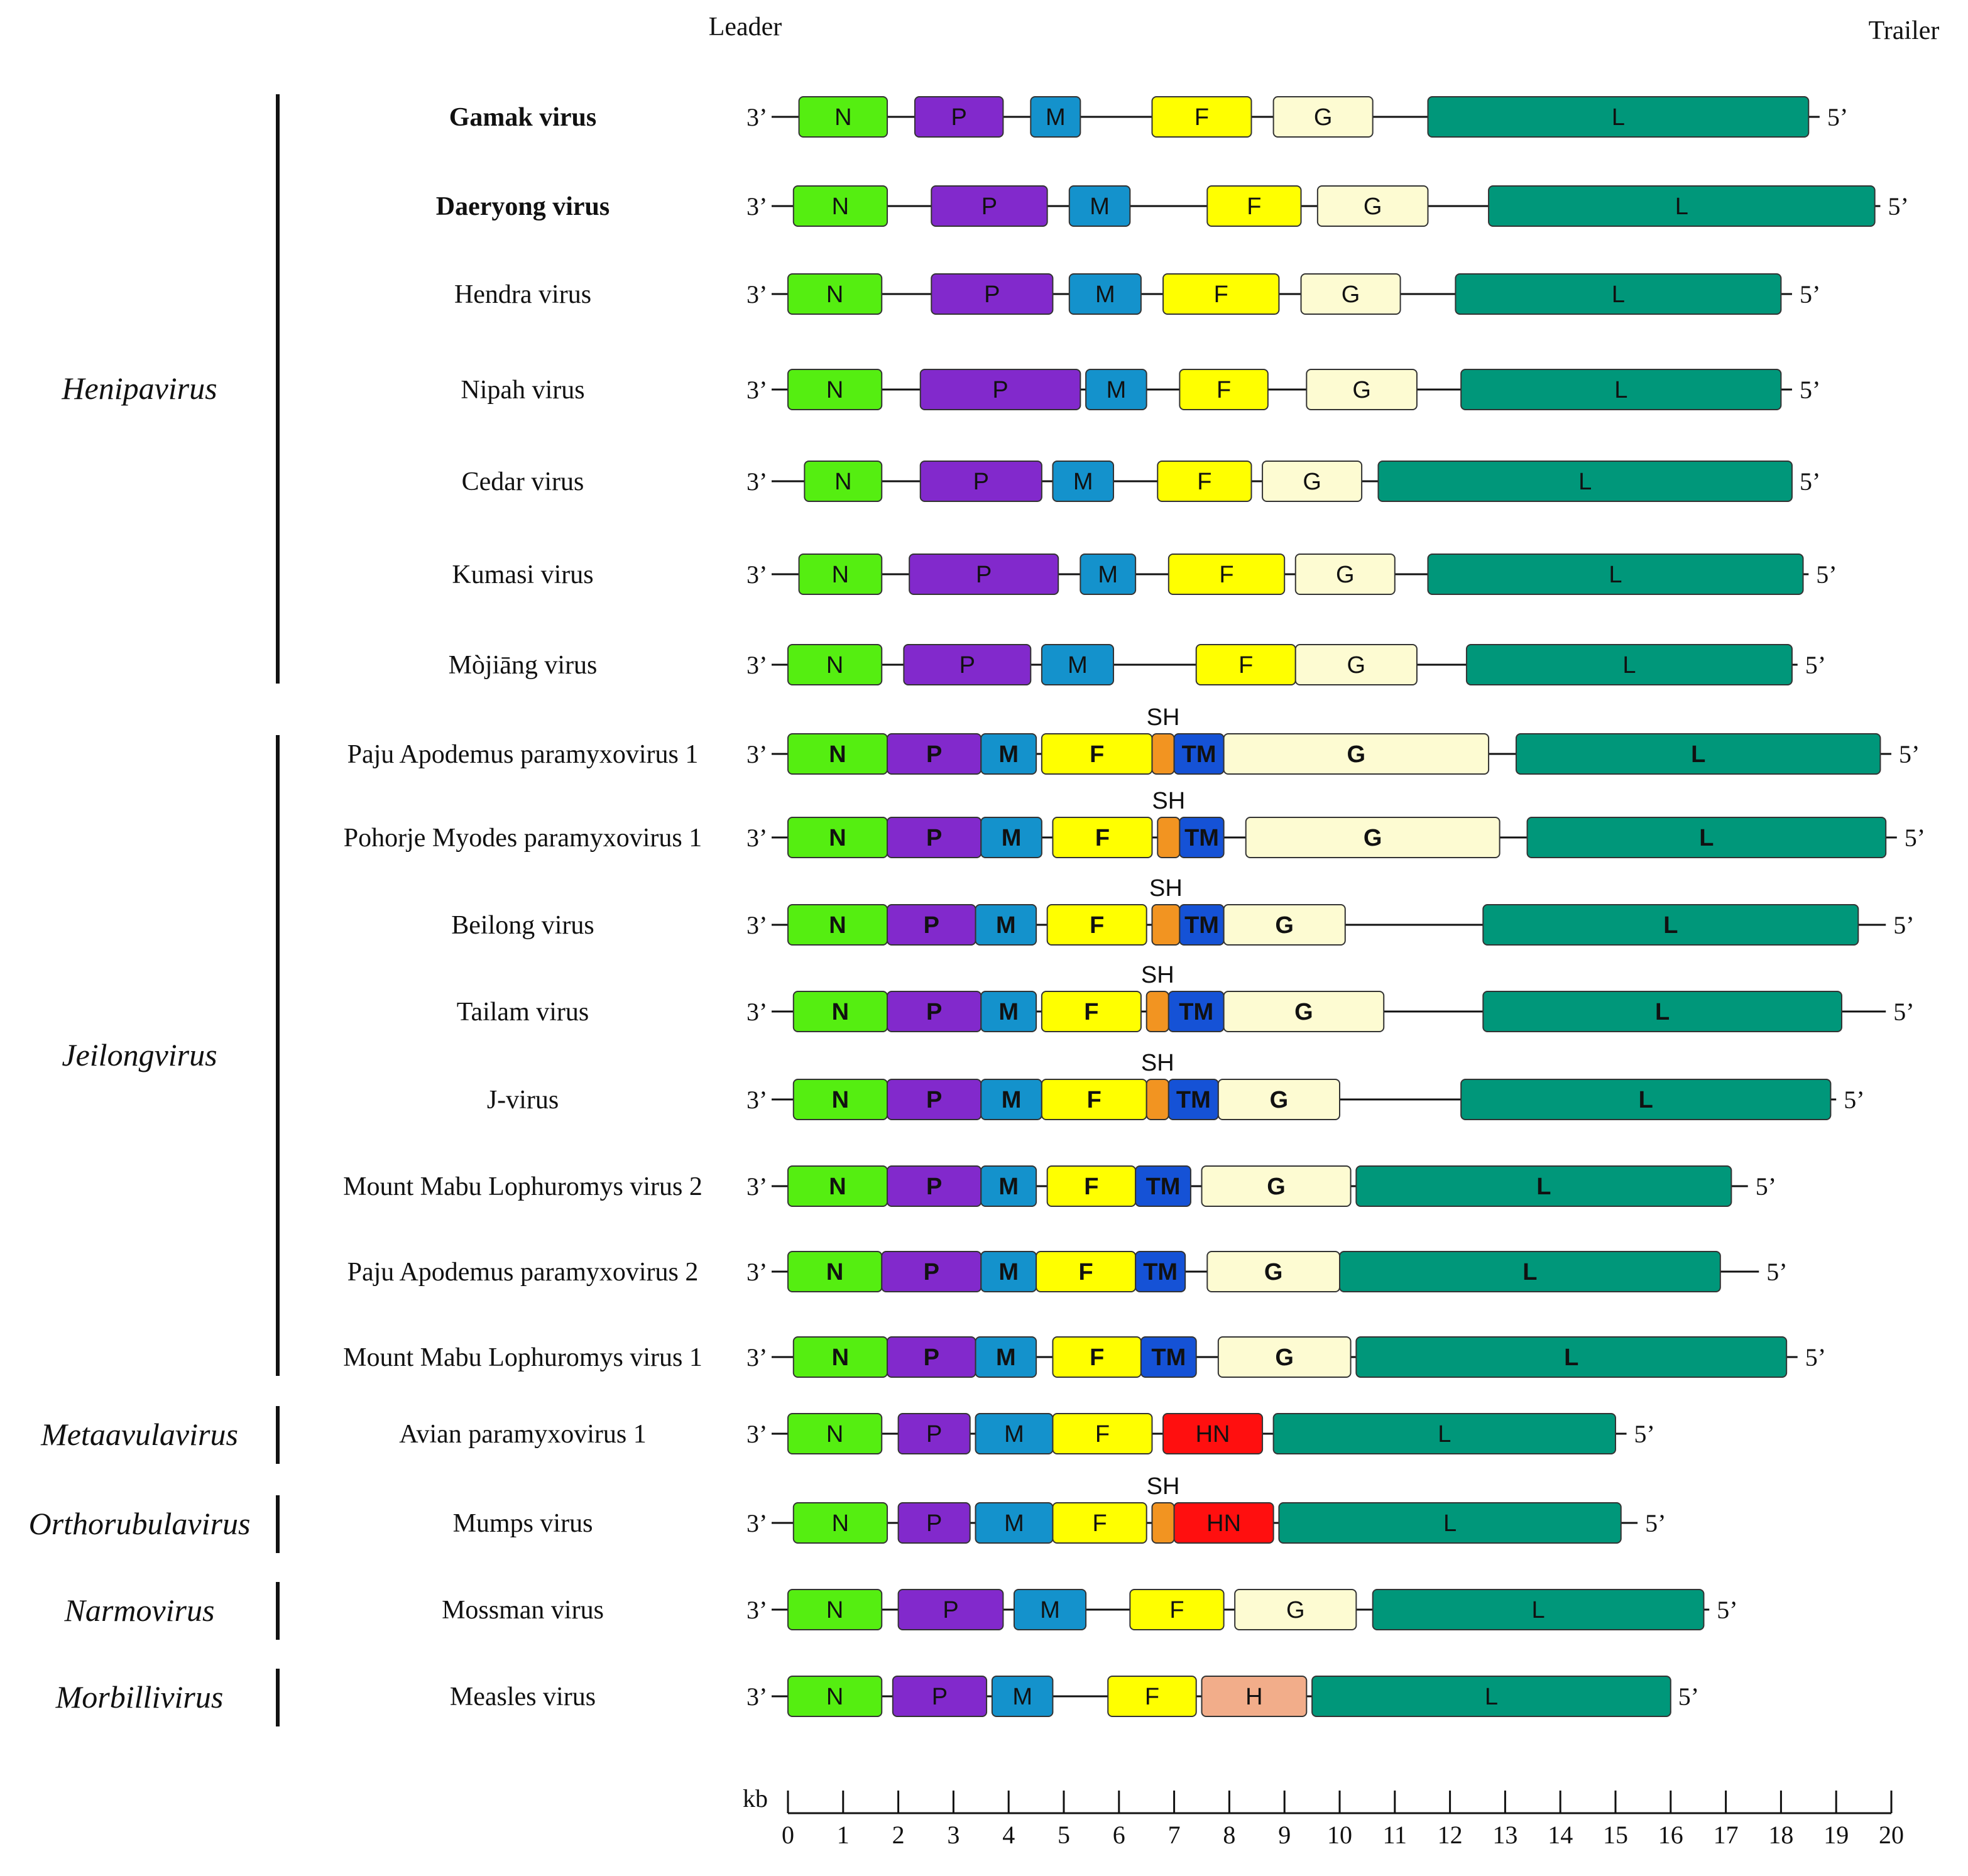  I want to click on scale-unit-label: kb, so click(755, 1799).